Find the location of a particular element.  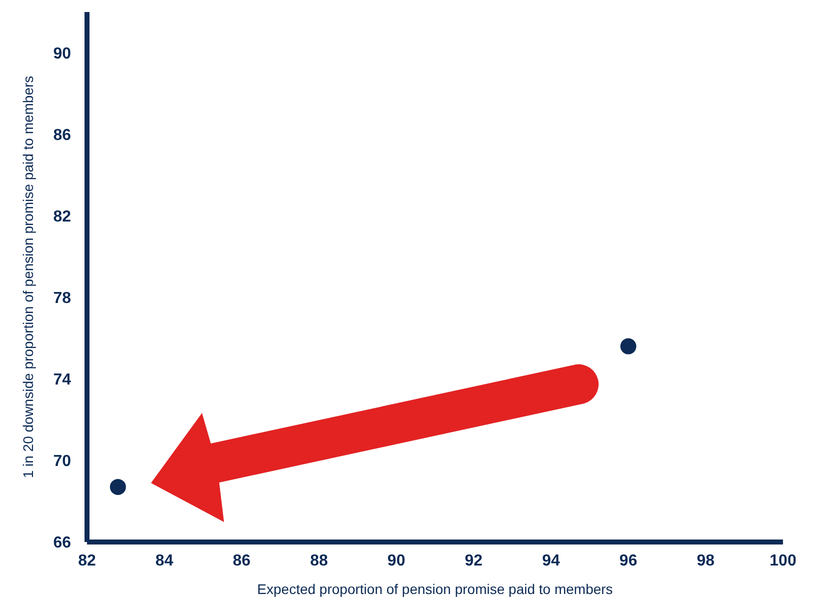

x-tick-label: 94 is located at coordinates (551, 561).